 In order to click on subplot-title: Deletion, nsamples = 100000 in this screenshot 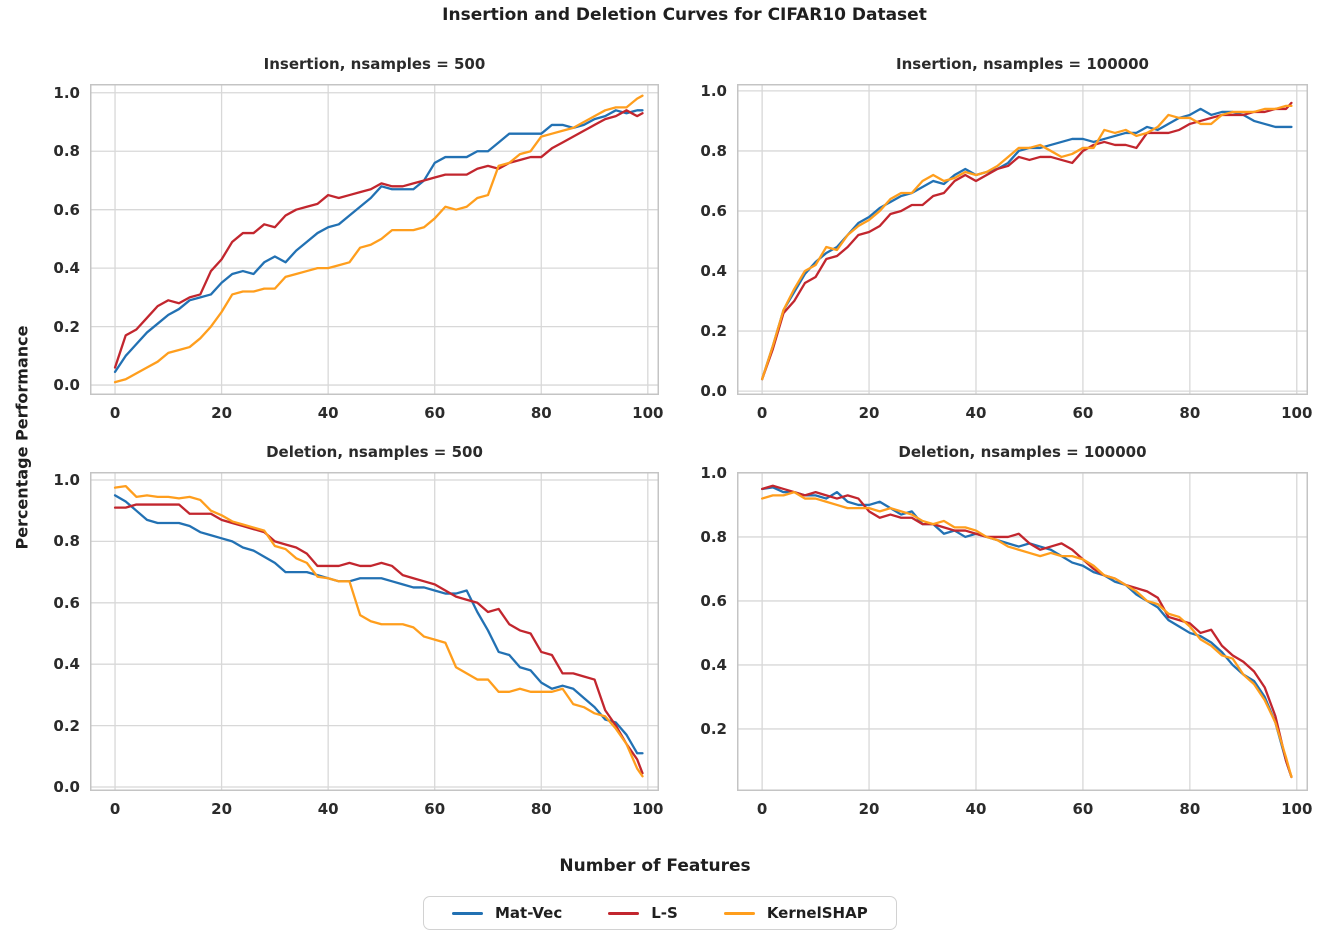, I will do `click(1022, 452)`.